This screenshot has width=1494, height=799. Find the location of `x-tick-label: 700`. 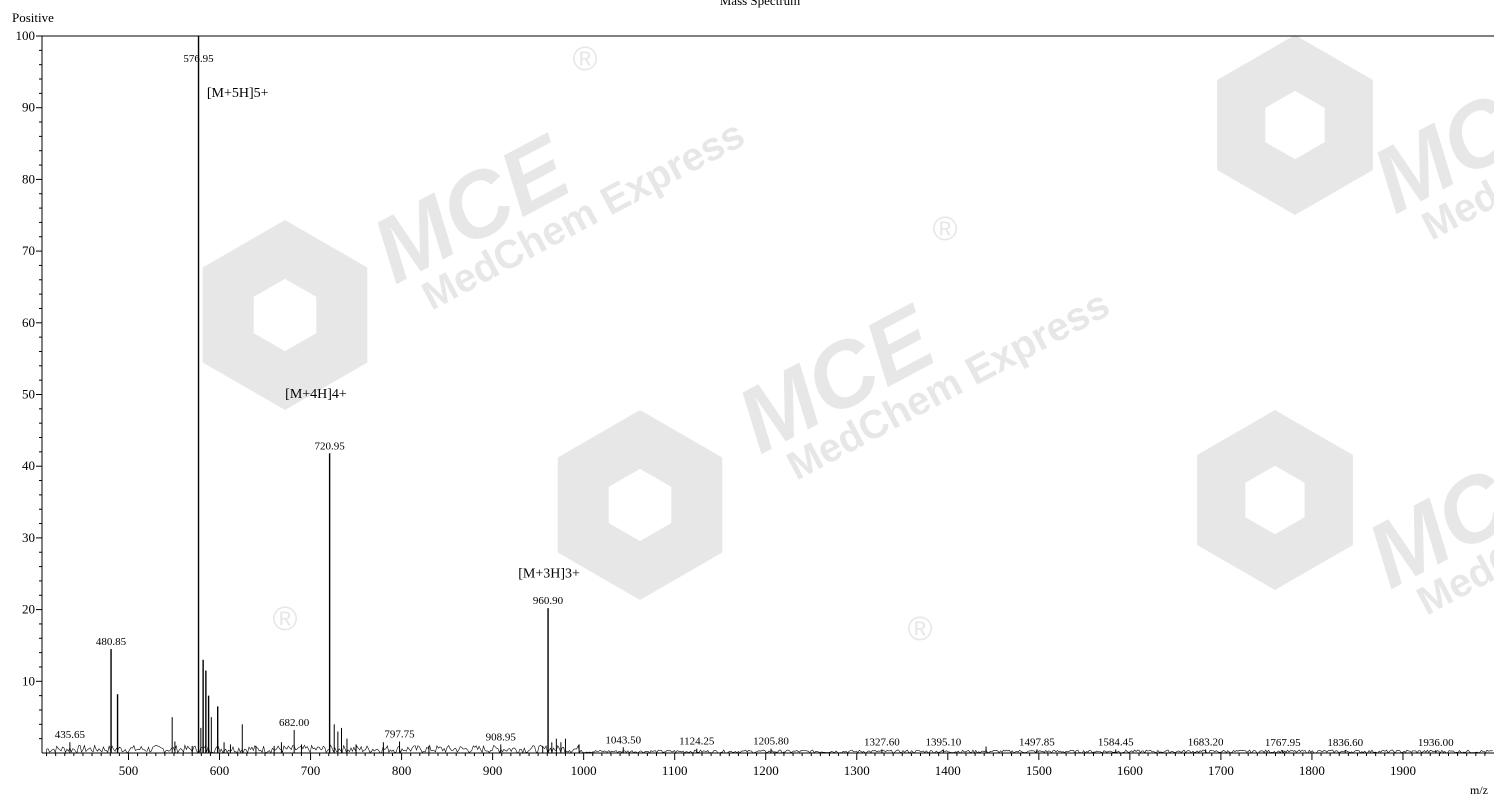

x-tick-label: 700 is located at coordinates (311, 770).